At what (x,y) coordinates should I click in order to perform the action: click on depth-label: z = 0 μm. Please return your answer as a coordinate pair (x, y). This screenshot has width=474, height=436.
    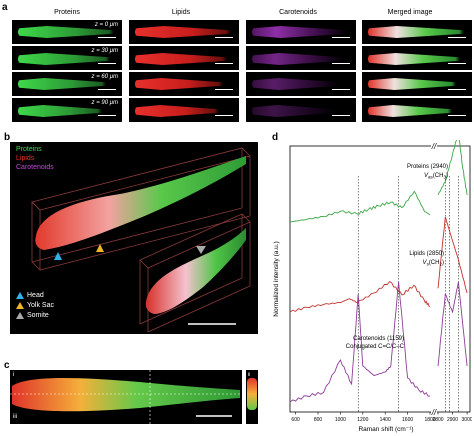
    Looking at the image, I should click on (106, 25).